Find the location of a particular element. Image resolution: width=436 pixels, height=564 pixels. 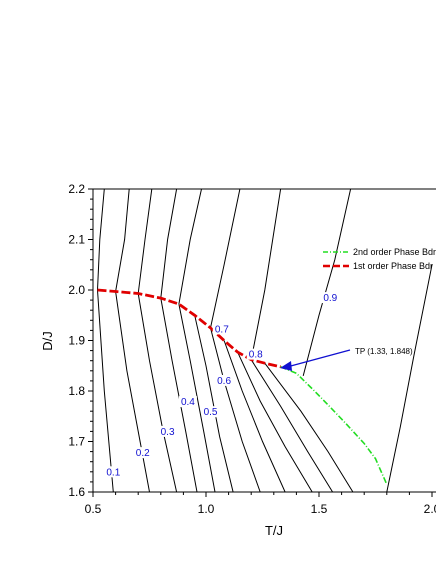

contour-label: 0.1 is located at coordinates (113, 472).